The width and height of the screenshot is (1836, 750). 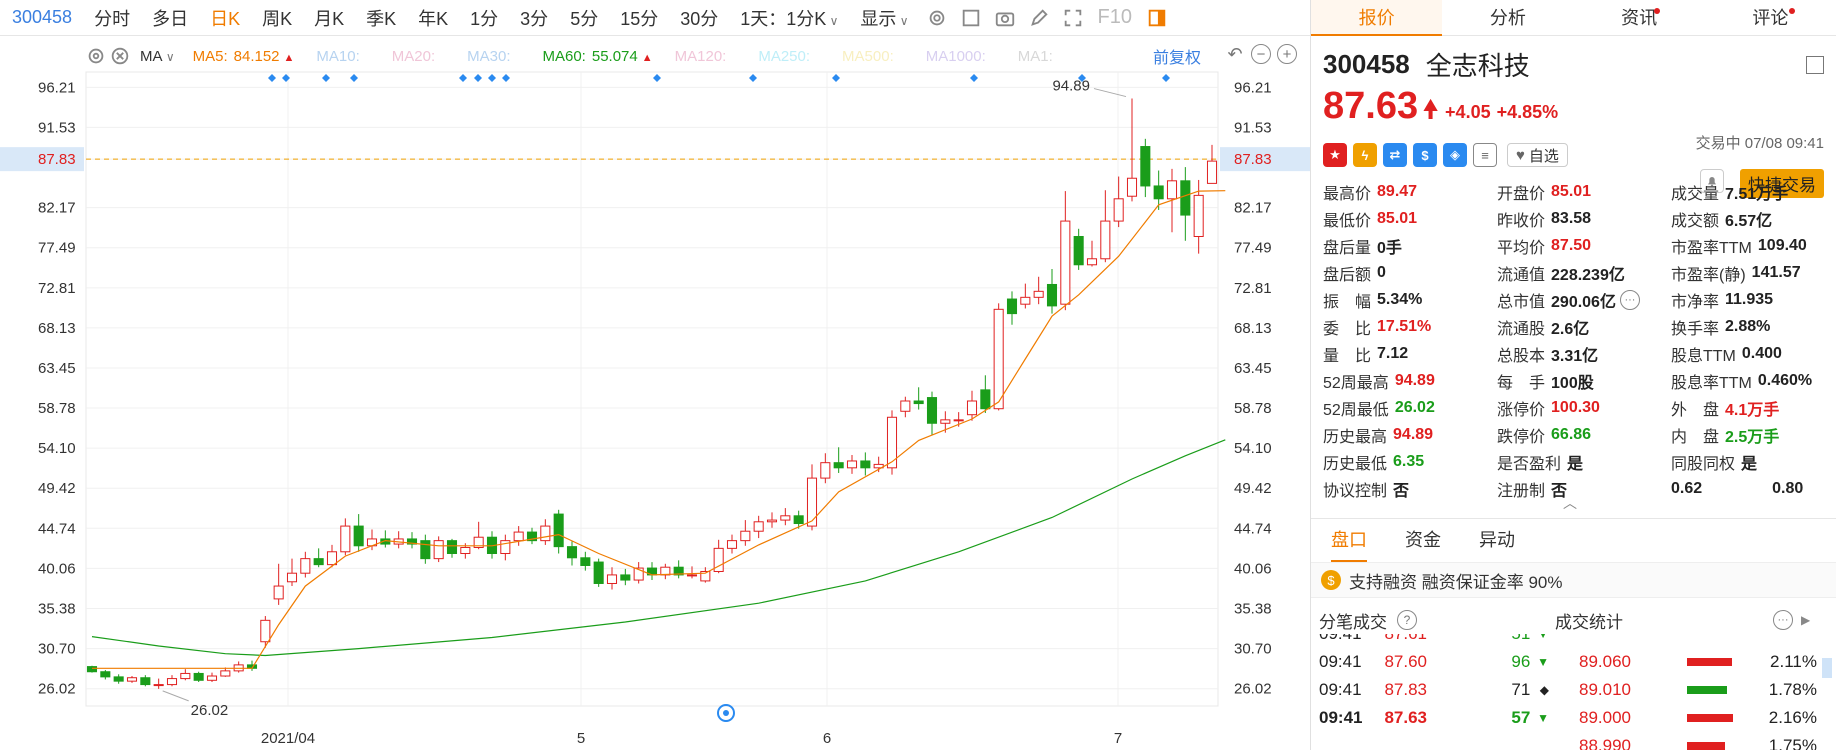 What do you see at coordinates (1423, 540) in the screenshot?
I see `sub-tab: 资金` at bounding box center [1423, 540].